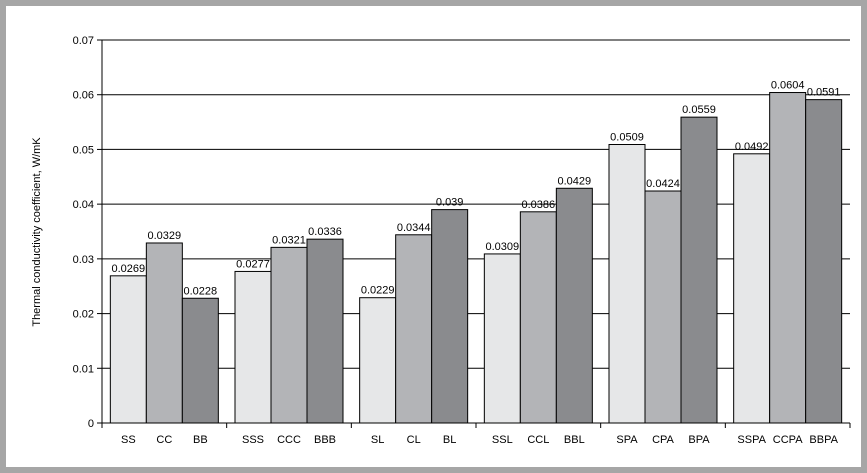 The width and height of the screenshot is (867, 473). I want to click on y-tick-label: 0.04, so click(83, 205).